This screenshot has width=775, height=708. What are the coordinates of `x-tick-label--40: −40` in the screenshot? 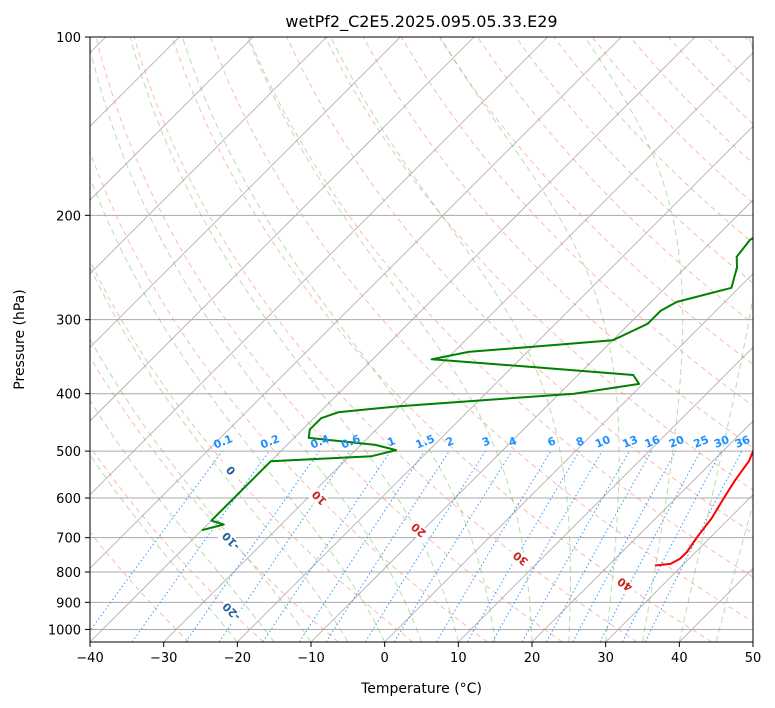 It's located at (89, 658).